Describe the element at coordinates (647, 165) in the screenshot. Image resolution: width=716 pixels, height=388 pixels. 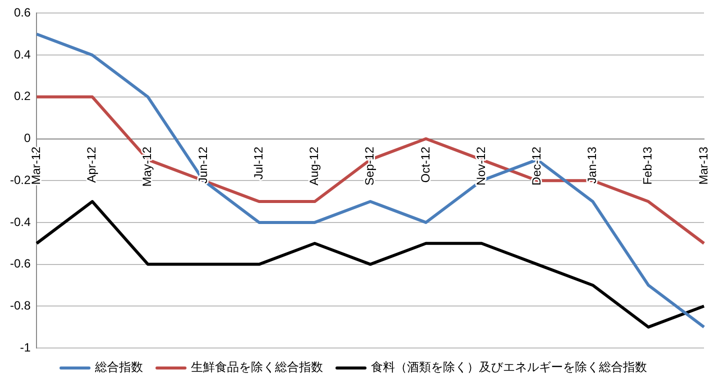
I see `x-tick-label: Feb-13` at that location.